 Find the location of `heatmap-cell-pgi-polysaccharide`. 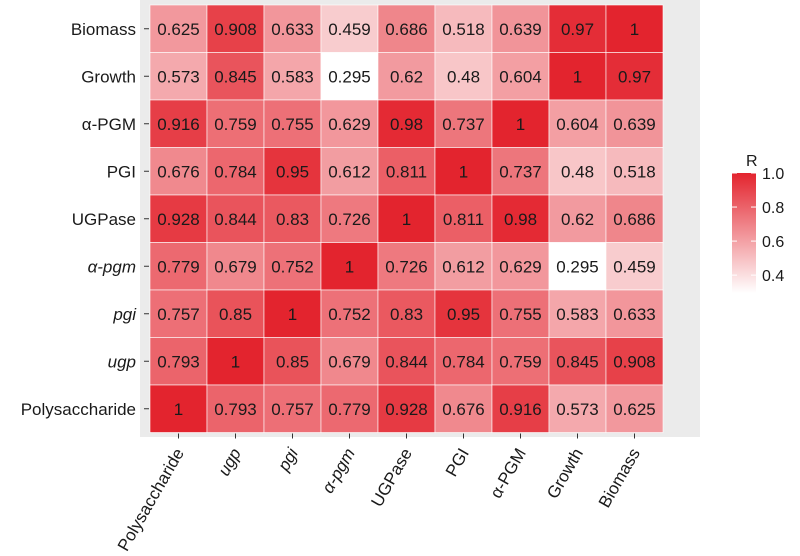

heatmap-cell-pgi-polysaccharide is located at coordinates (178, 313).